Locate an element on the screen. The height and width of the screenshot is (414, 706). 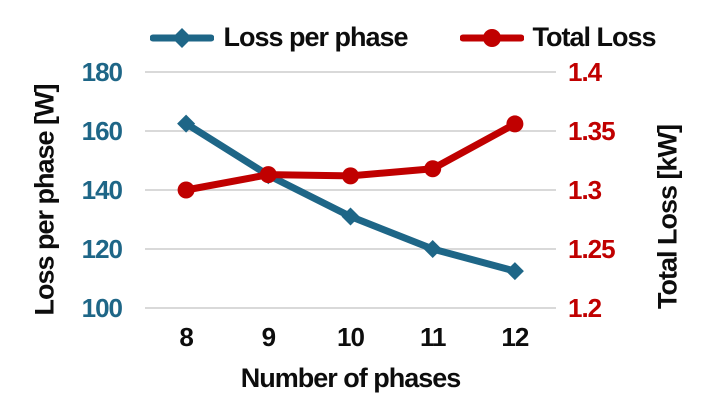
left-axis-tick-label: 180 is located at coordinates (102, 72).